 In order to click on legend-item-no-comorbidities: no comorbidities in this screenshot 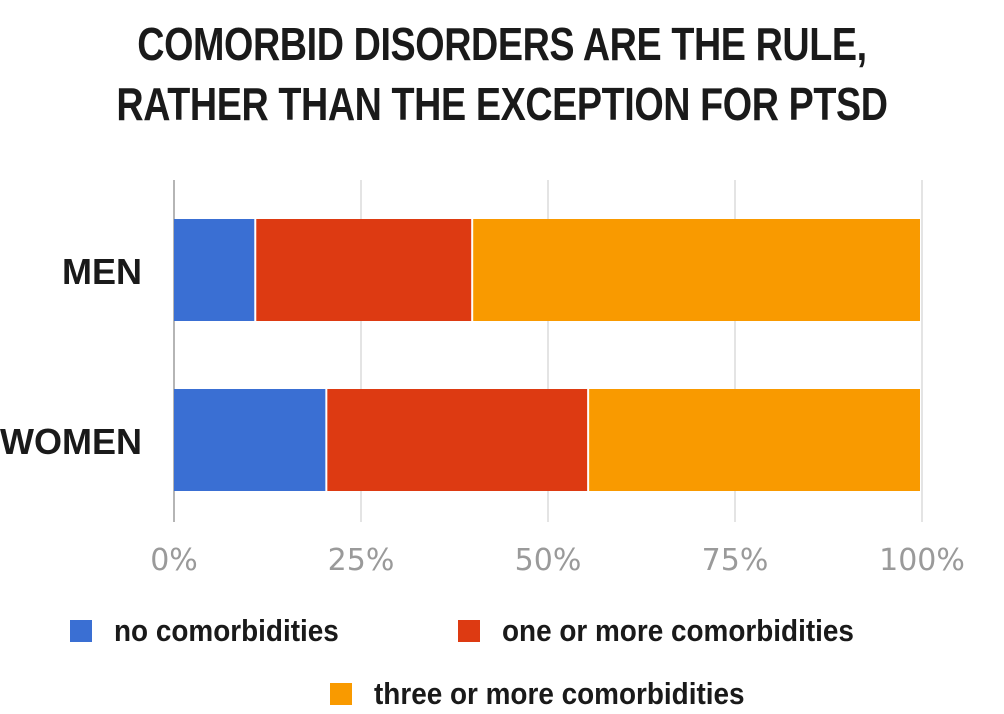, I will do `click(217, 631)`.